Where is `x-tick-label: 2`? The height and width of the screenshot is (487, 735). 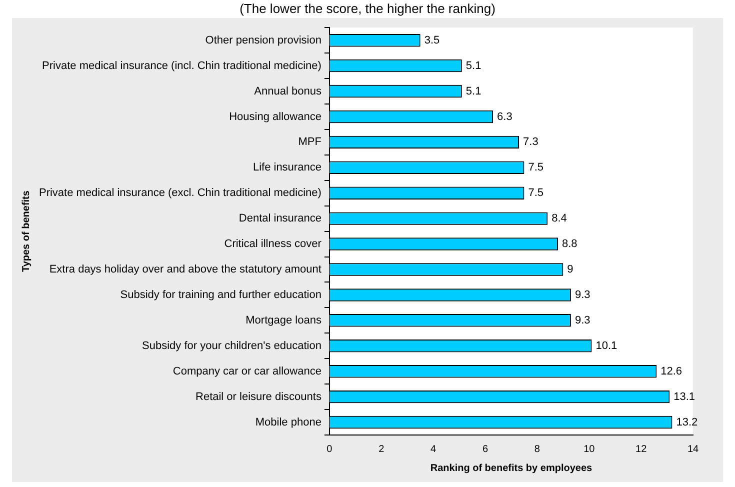 x-tick-label: 2 is located at coordinates (381, 449).